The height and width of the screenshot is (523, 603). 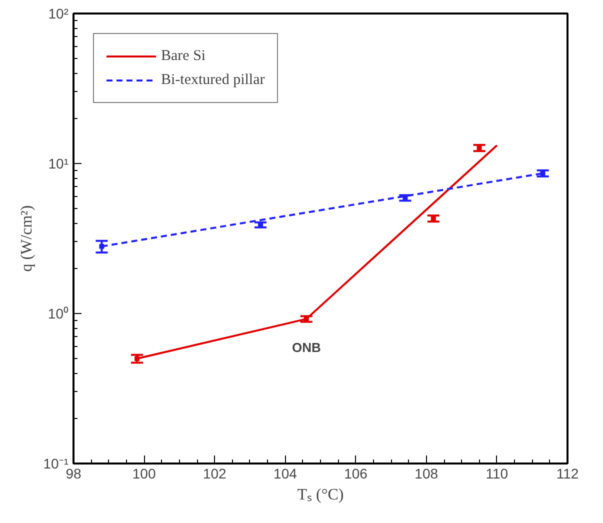 I want to click on x-tick-label: 108, so click(x=426, y=474).